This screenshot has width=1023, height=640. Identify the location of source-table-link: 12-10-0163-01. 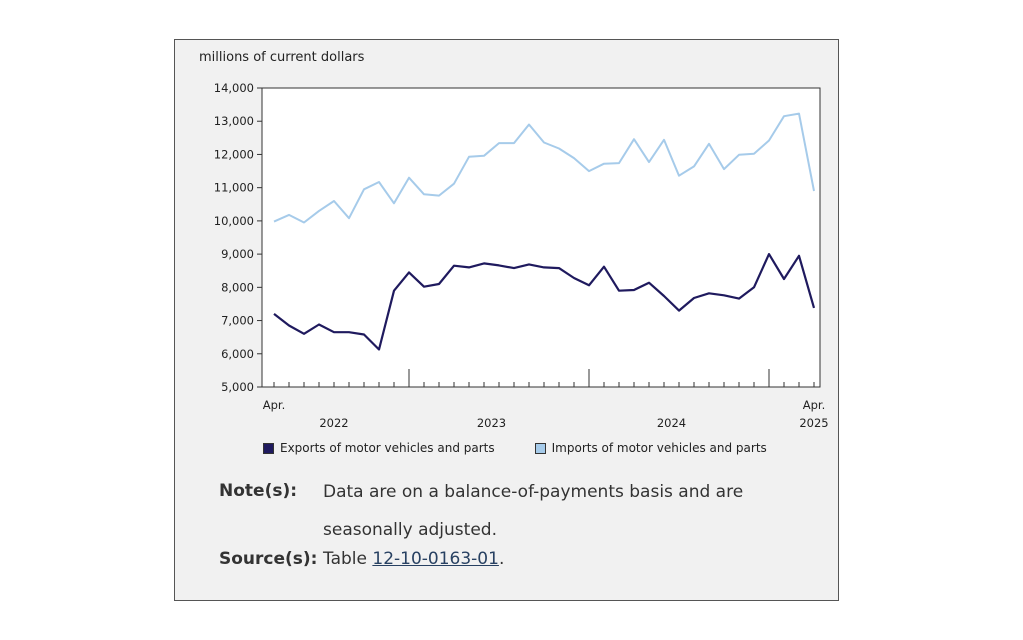
(435, 559).